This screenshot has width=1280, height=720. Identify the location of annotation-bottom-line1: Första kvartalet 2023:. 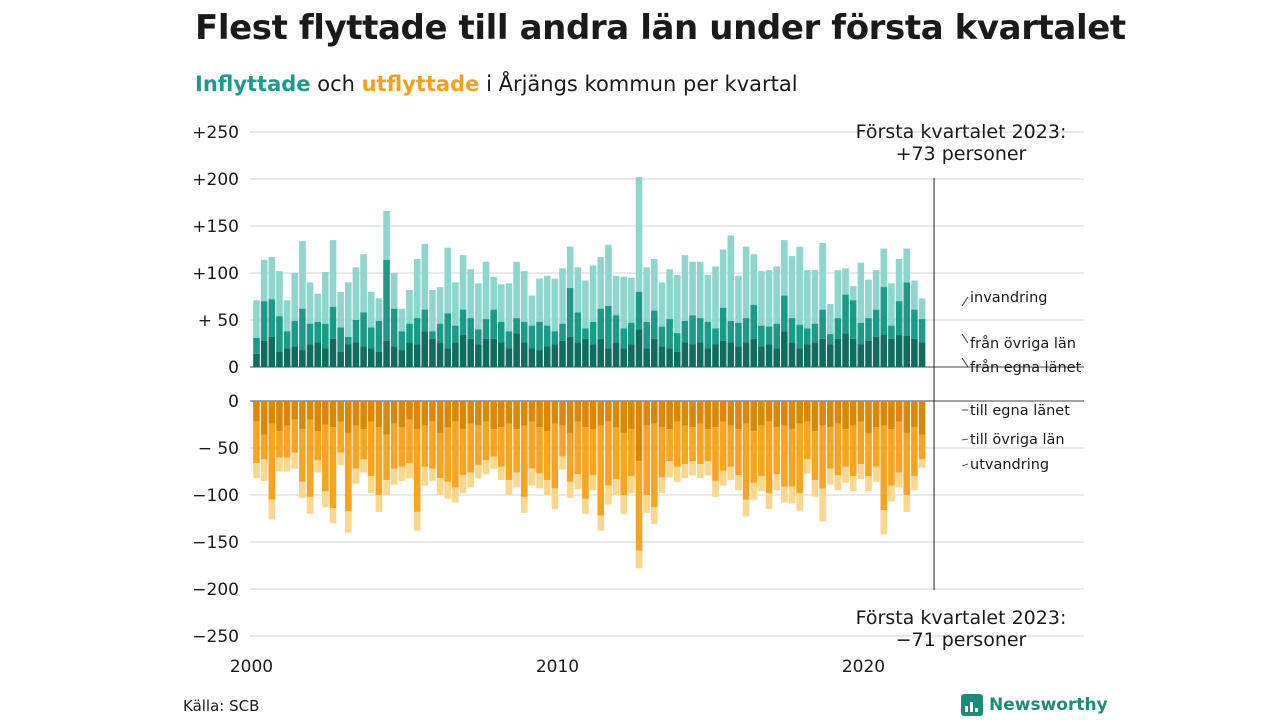
(961, 618).